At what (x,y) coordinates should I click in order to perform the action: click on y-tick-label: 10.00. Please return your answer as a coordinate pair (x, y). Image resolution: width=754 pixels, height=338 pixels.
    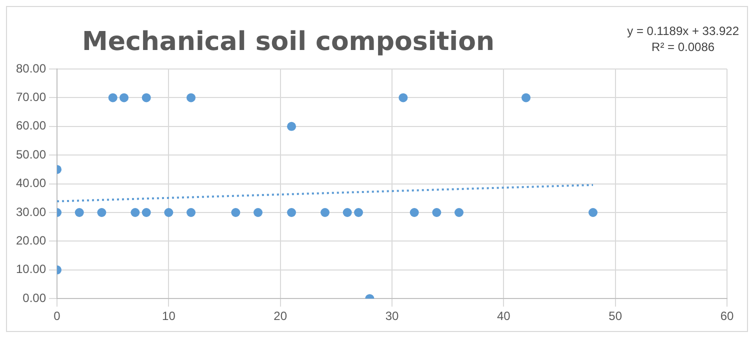
    Looking at the image, I should click on (31, 269).